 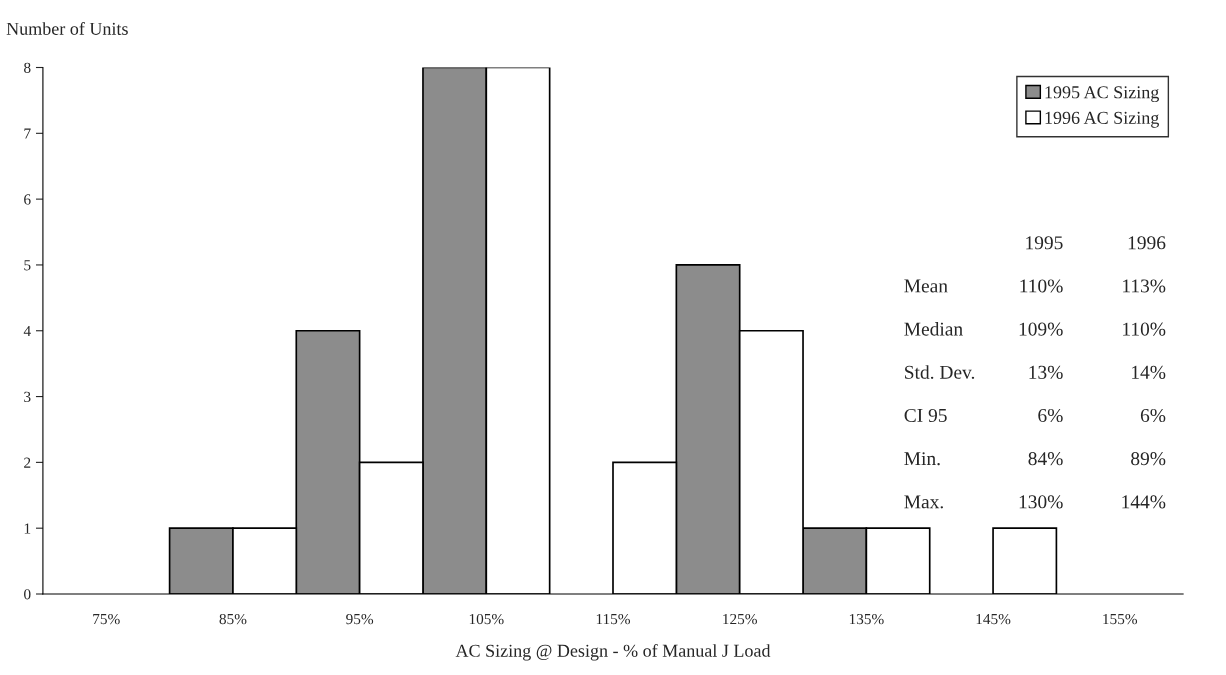 I want to click on y-tick-label: 4, so click(x=27, y=331).